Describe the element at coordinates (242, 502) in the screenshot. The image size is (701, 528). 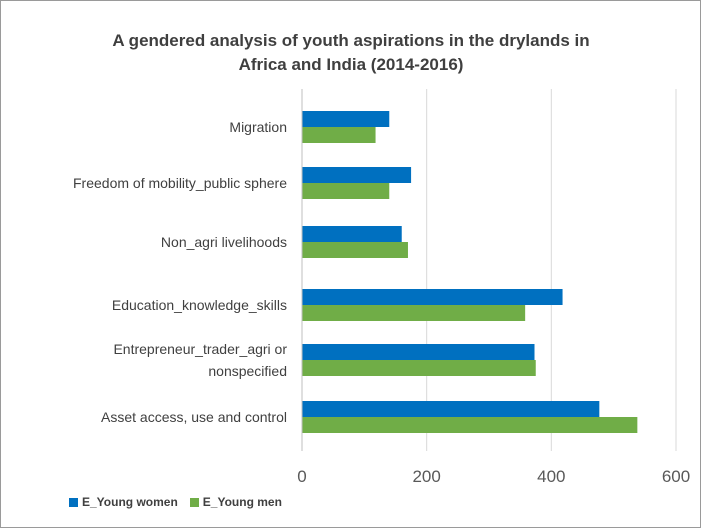
I see `legend-label-young-men: E_Young men` at that location.